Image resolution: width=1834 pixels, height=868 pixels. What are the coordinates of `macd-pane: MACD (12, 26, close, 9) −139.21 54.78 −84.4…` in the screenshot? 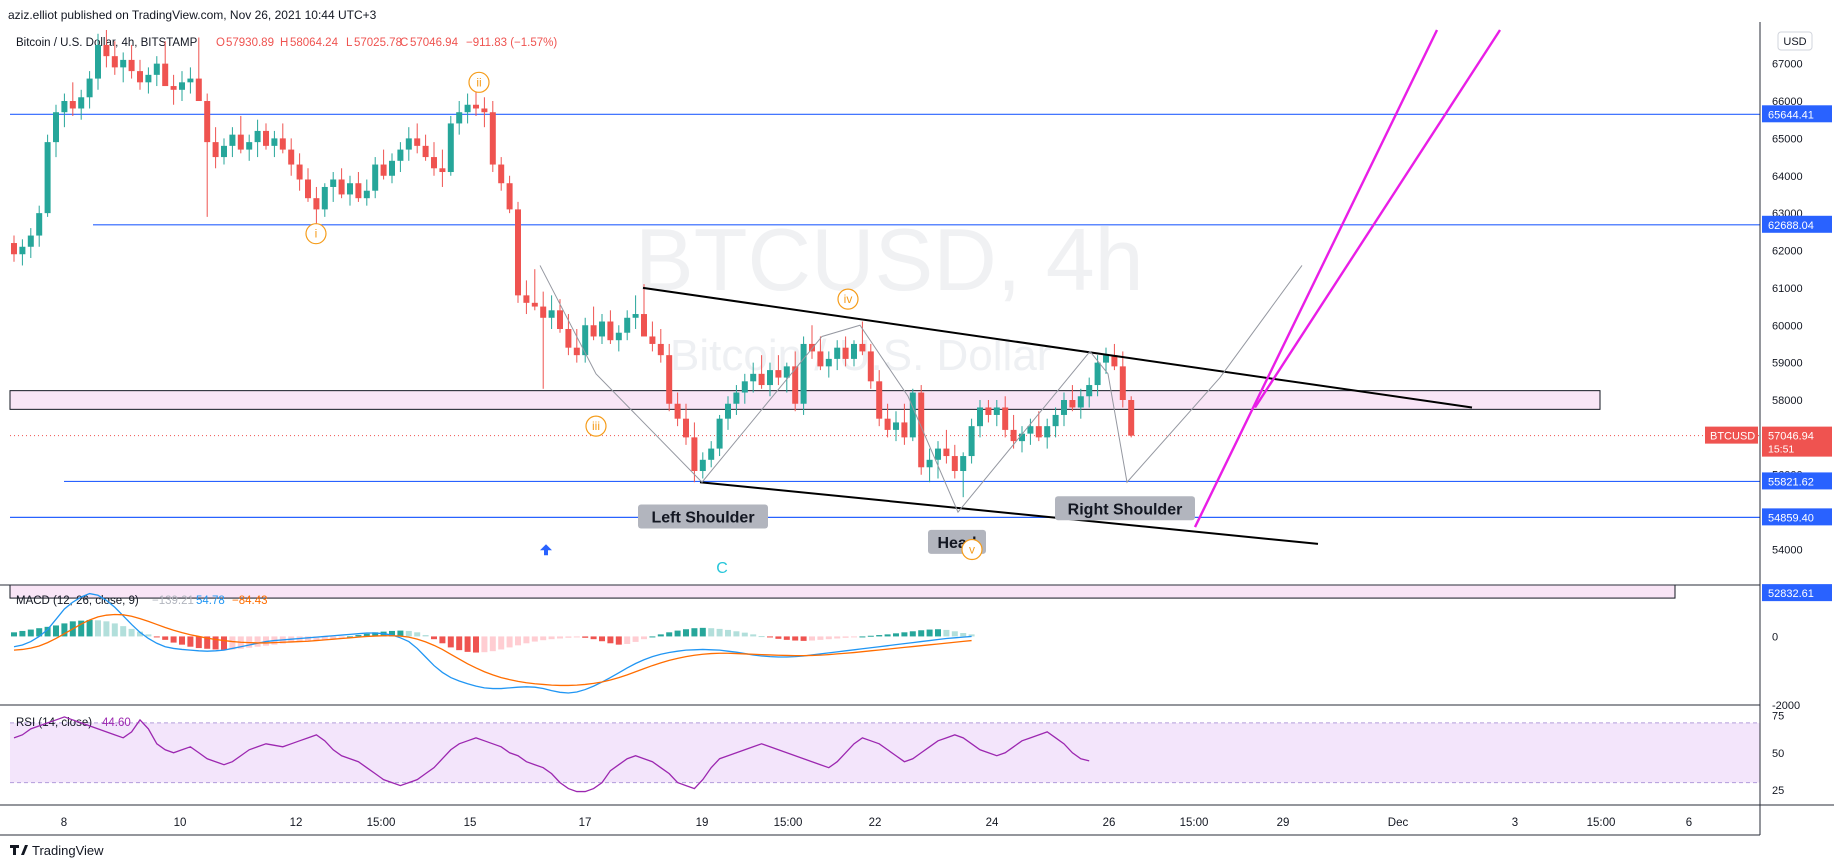 It's located at (493, 643).